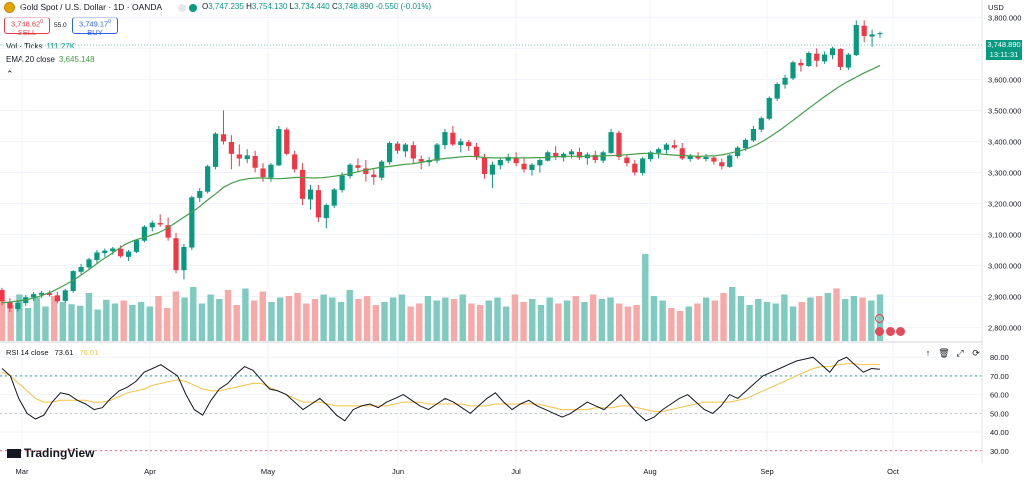 Image resolution: width=1024 pixels, height=483 pixels. Describe the element at coordinates (50, 453) in the screenshot. I see `tradingview-logo: TradingView` at that location.